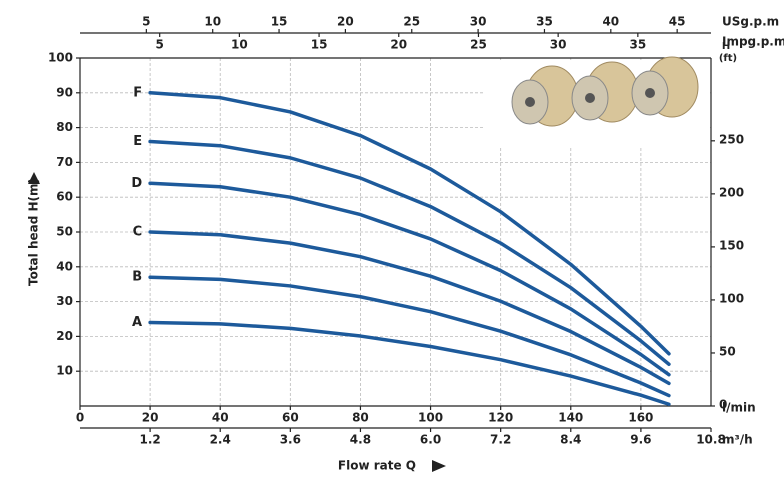 The image size is (784, 477). I want to click on y2-tick-label: 0, so click(723, 405).